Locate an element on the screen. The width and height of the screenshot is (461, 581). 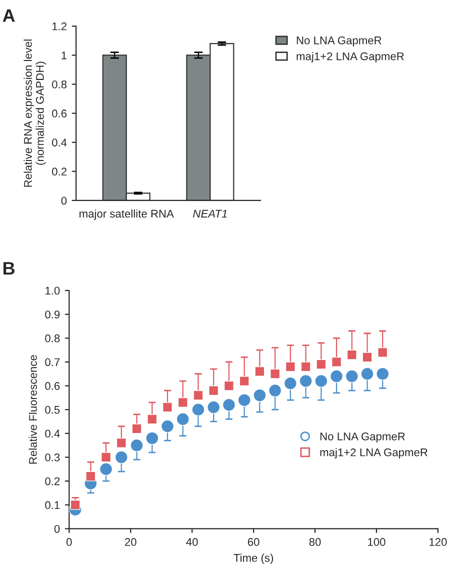
x-tick-label: 0 is located at coordinates (69, 542).